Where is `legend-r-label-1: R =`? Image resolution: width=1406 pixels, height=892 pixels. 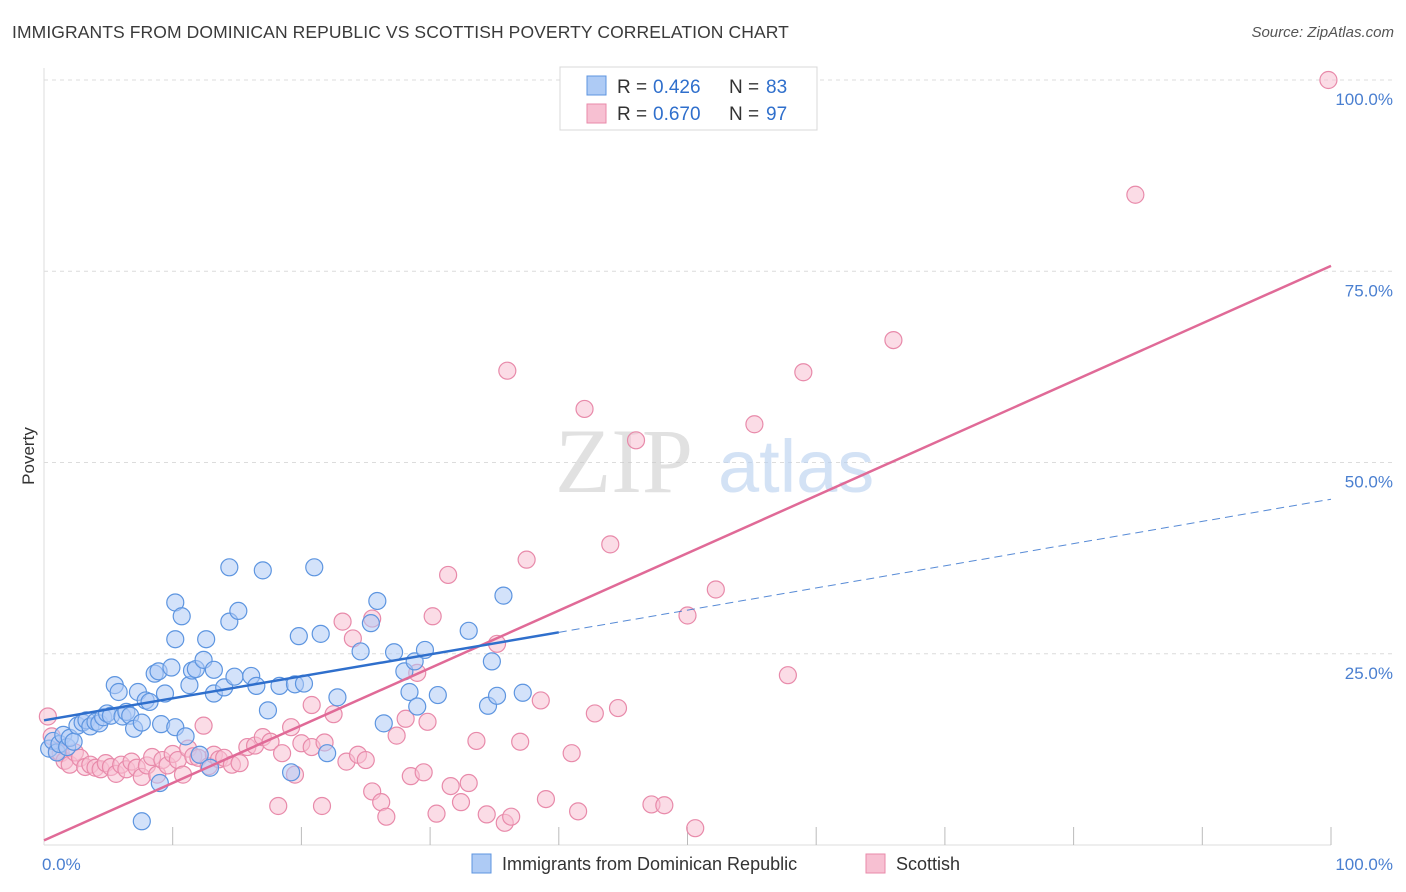
legend-r-label-1: R = is located at coordinates (632, 87).